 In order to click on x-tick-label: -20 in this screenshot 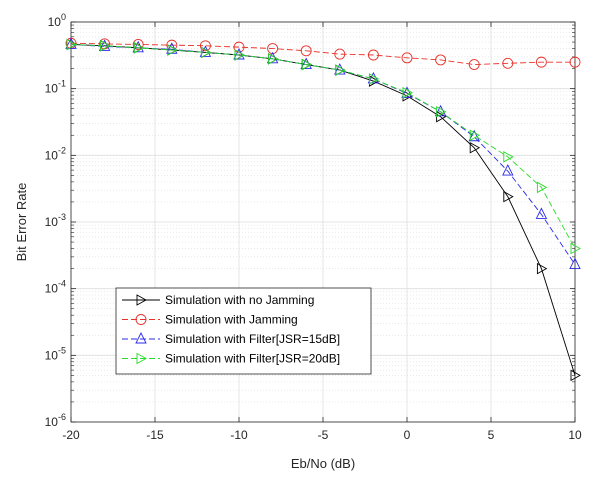, I will do `click(71, 435)`.